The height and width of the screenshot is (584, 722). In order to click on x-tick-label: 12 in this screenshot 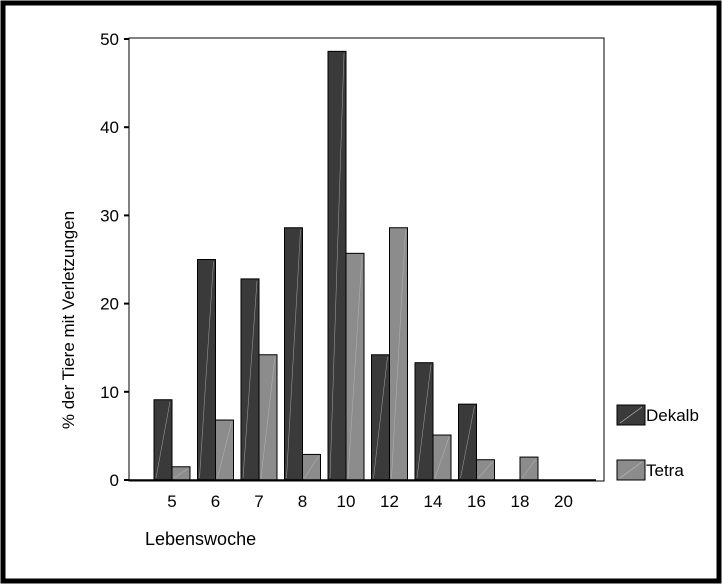, I will do `click(389, 501)`.